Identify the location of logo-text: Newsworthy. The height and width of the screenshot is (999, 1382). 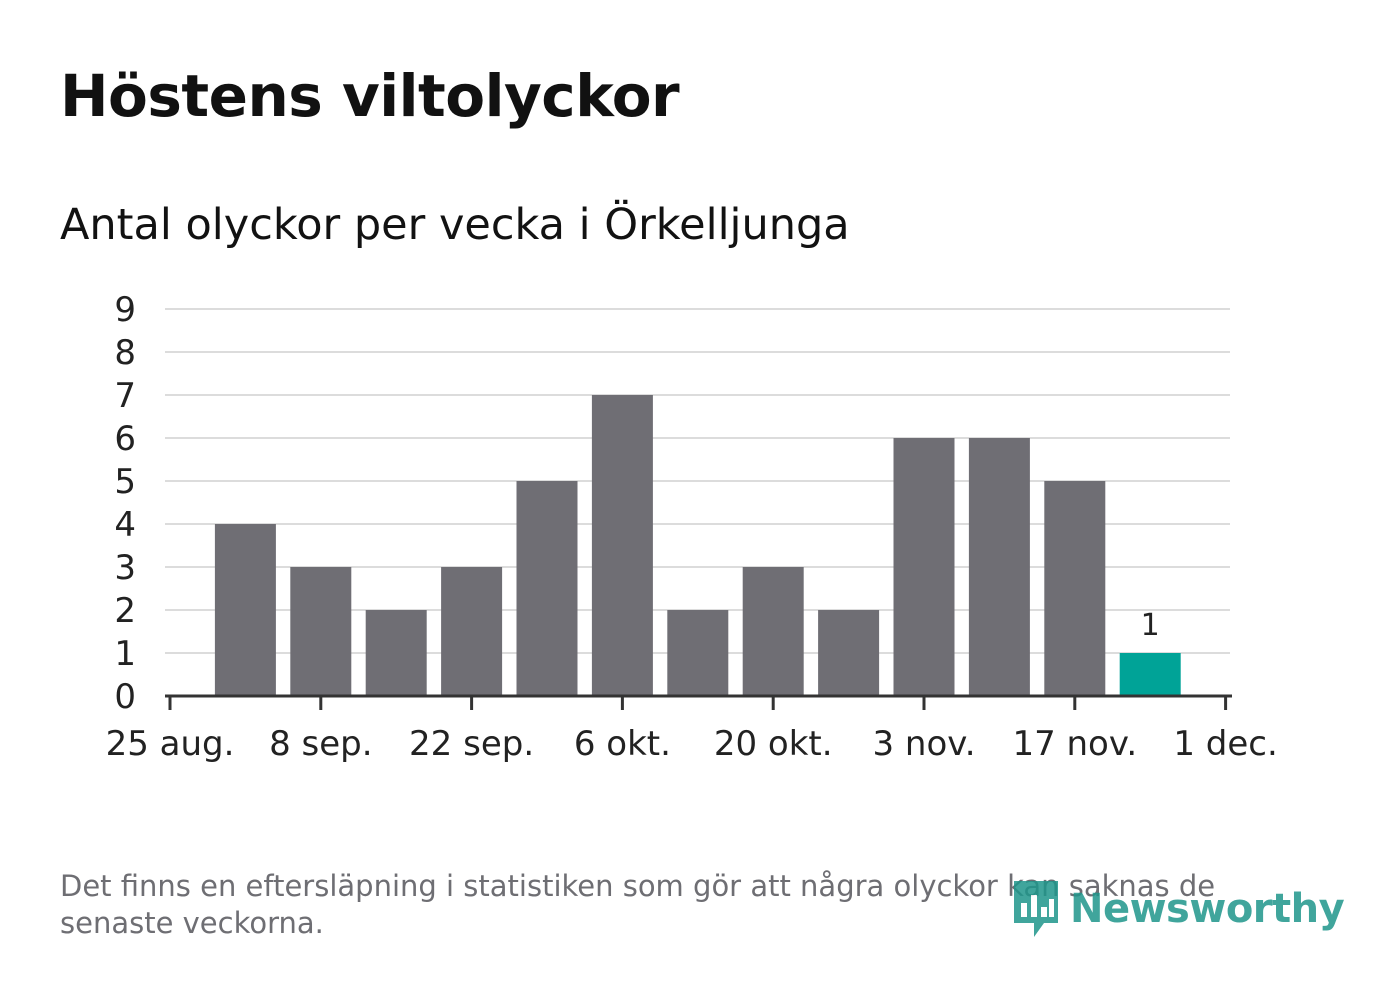
(1207, 909).